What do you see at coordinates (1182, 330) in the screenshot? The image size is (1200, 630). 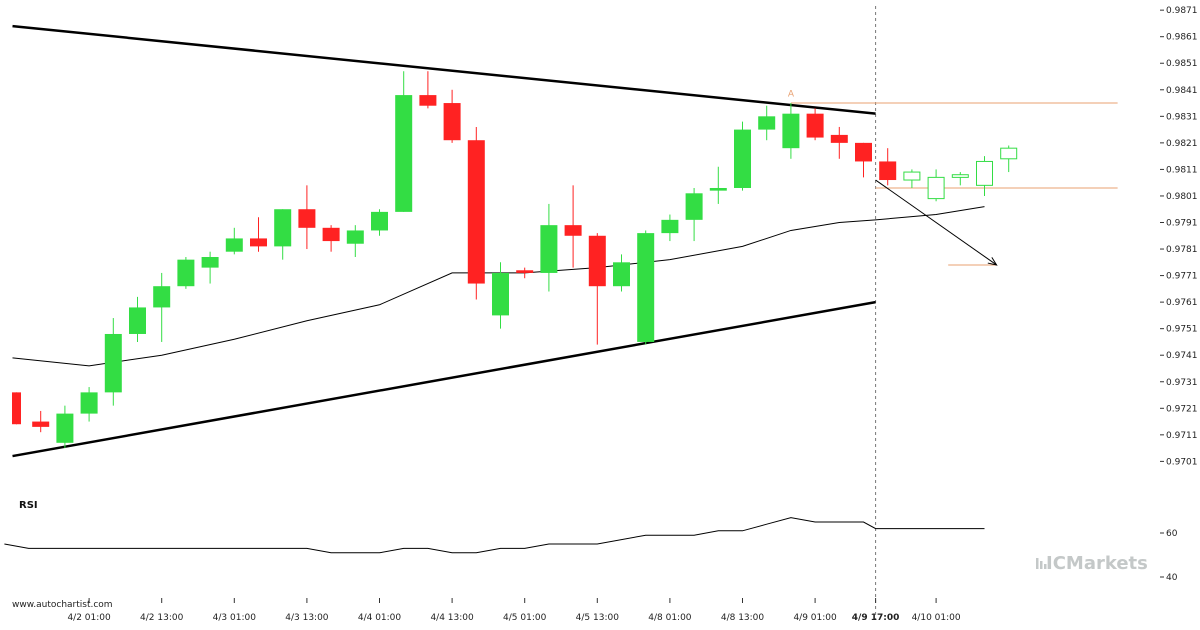 I see `y-tick-label: 0.9751` at bounding box center [1182, 330].